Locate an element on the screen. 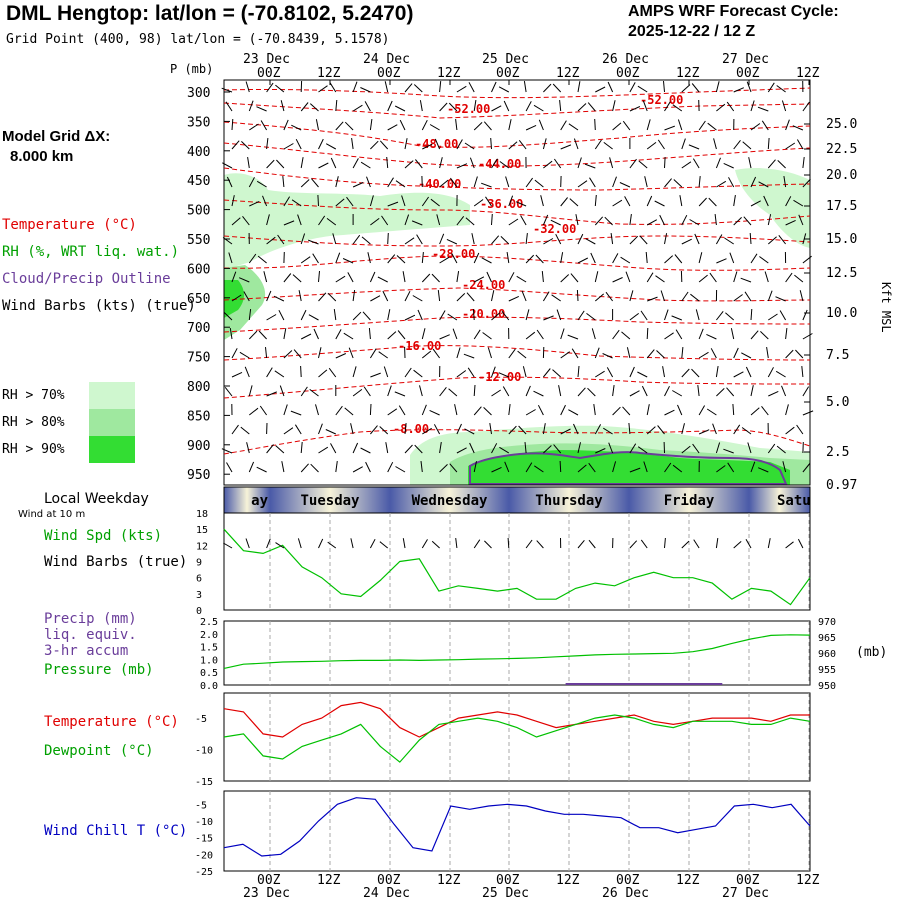 The image size is (900, 900). precip-tick: 1.5 is located at coordinates (209, 648).